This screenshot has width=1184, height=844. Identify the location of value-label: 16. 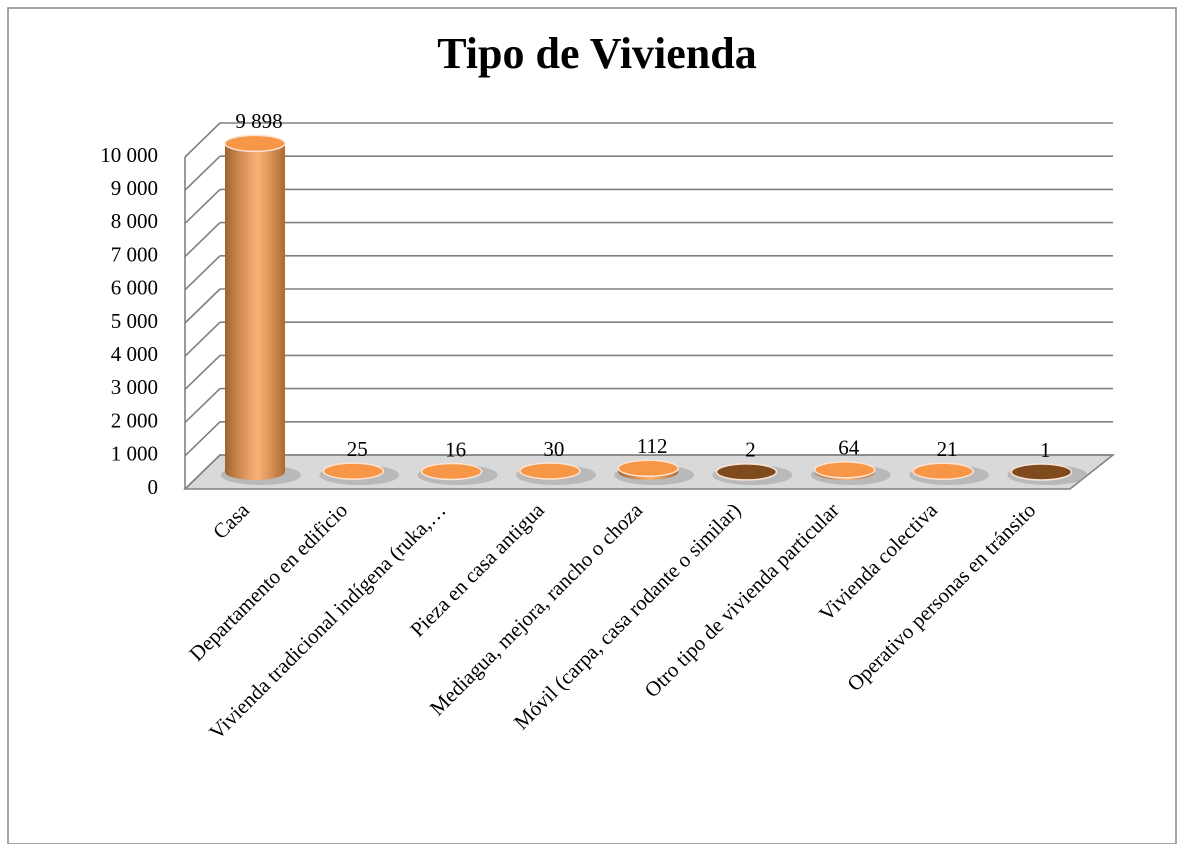
(455, 449).